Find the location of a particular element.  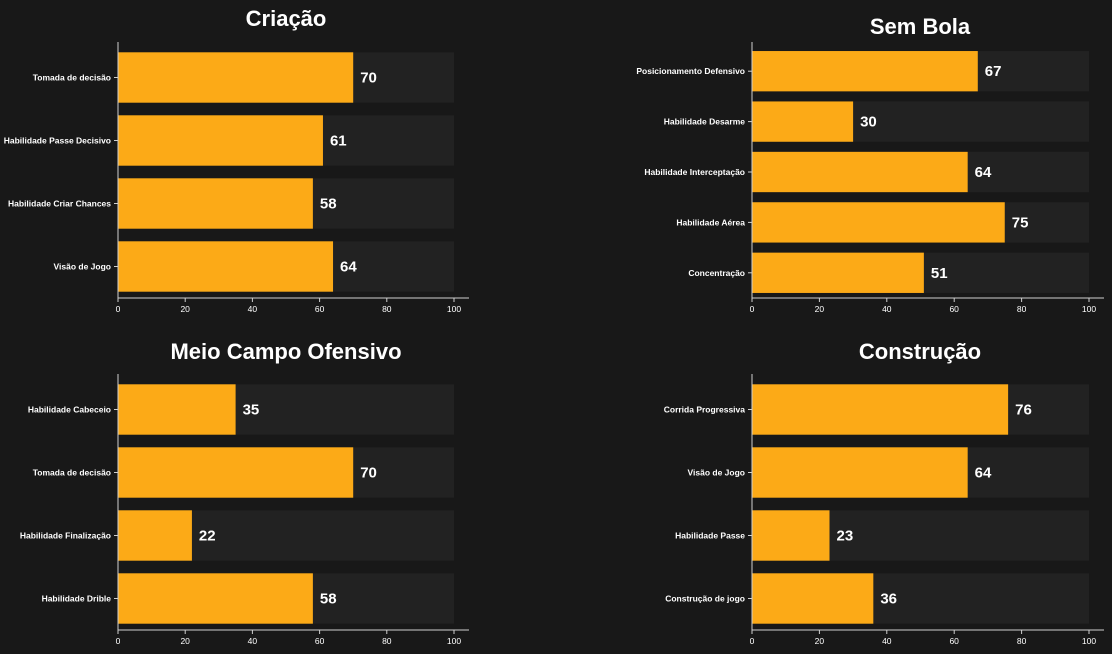

chart-title: Sem Bola is located at coordinates (920, 26).